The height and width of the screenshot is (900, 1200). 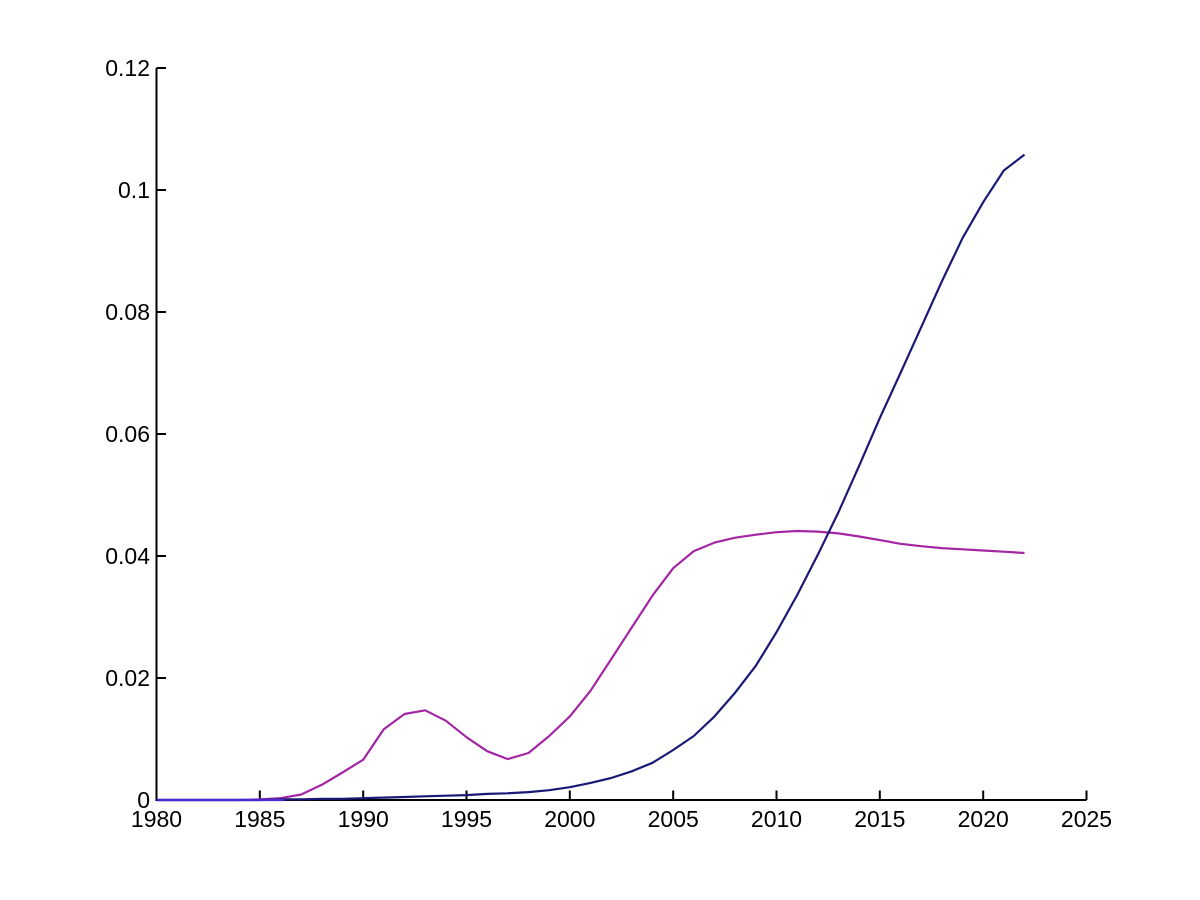 What do you see at coordinates (569, 819) in the screenshot?
I see `svg-text: 2000` at bounding box center [569, 819].